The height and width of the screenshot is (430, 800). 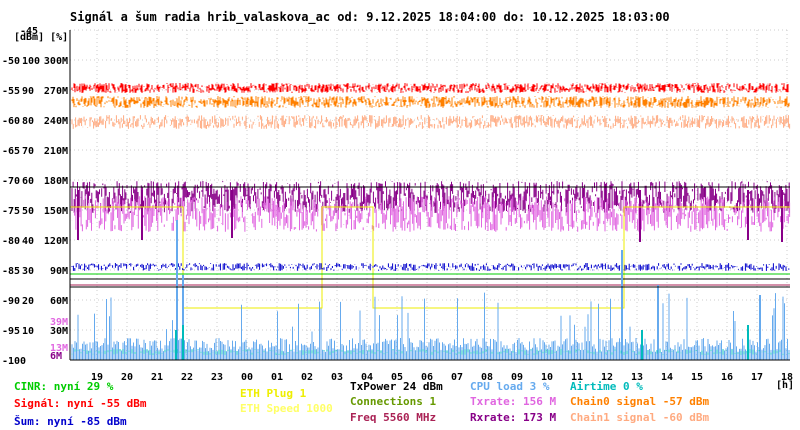 I want to click on y-tick-pct: 30, so click(x=28, y=271).